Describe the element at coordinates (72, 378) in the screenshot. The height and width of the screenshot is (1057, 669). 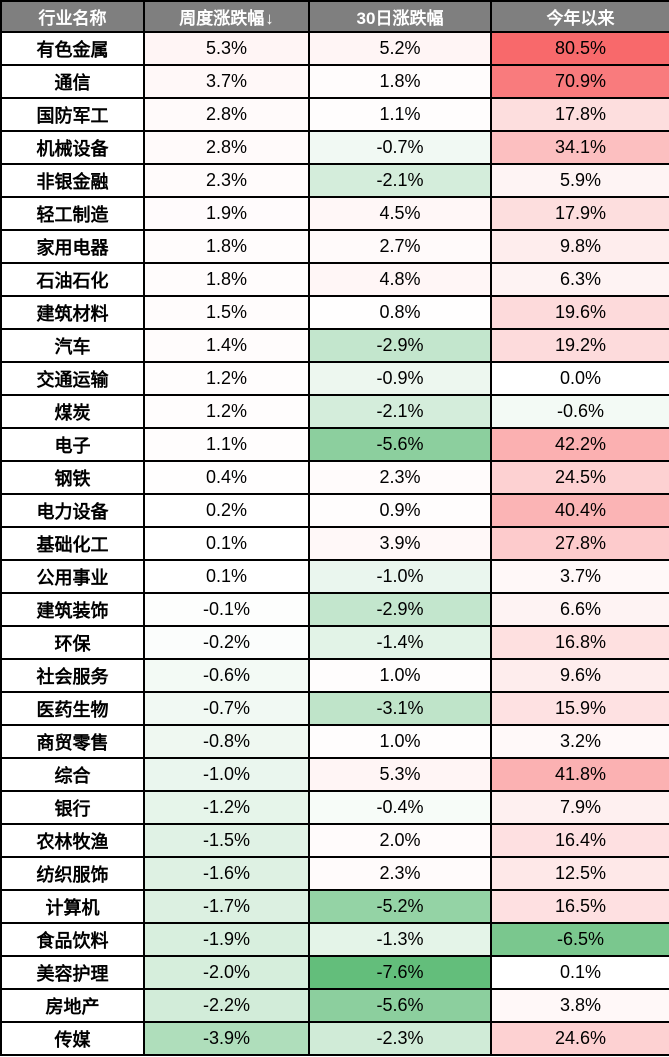
I see `industry-name-cell: 交通运输` at that location.